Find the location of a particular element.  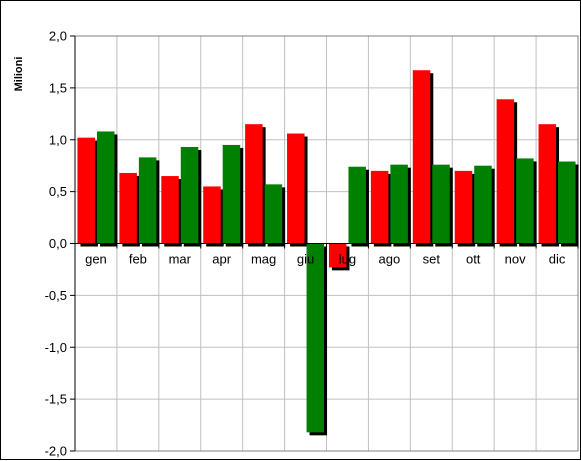

x-tick-label: feb is located at coordinates (138, 259).